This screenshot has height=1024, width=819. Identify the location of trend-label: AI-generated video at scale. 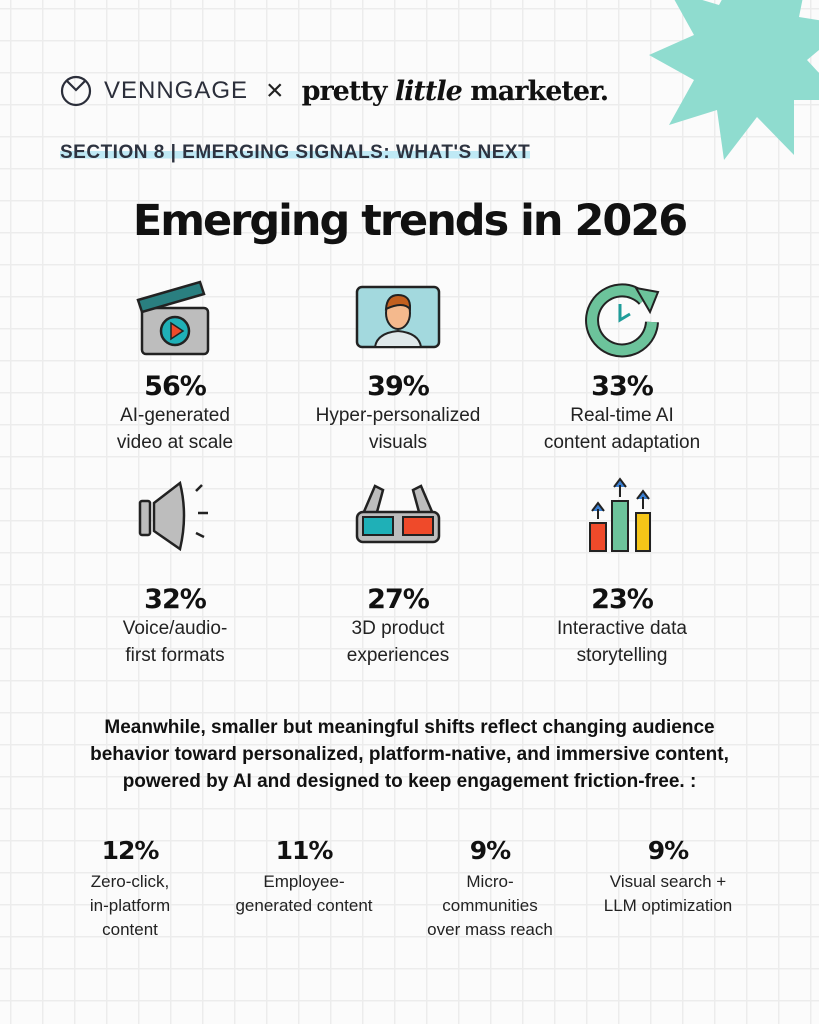
(175, 429).